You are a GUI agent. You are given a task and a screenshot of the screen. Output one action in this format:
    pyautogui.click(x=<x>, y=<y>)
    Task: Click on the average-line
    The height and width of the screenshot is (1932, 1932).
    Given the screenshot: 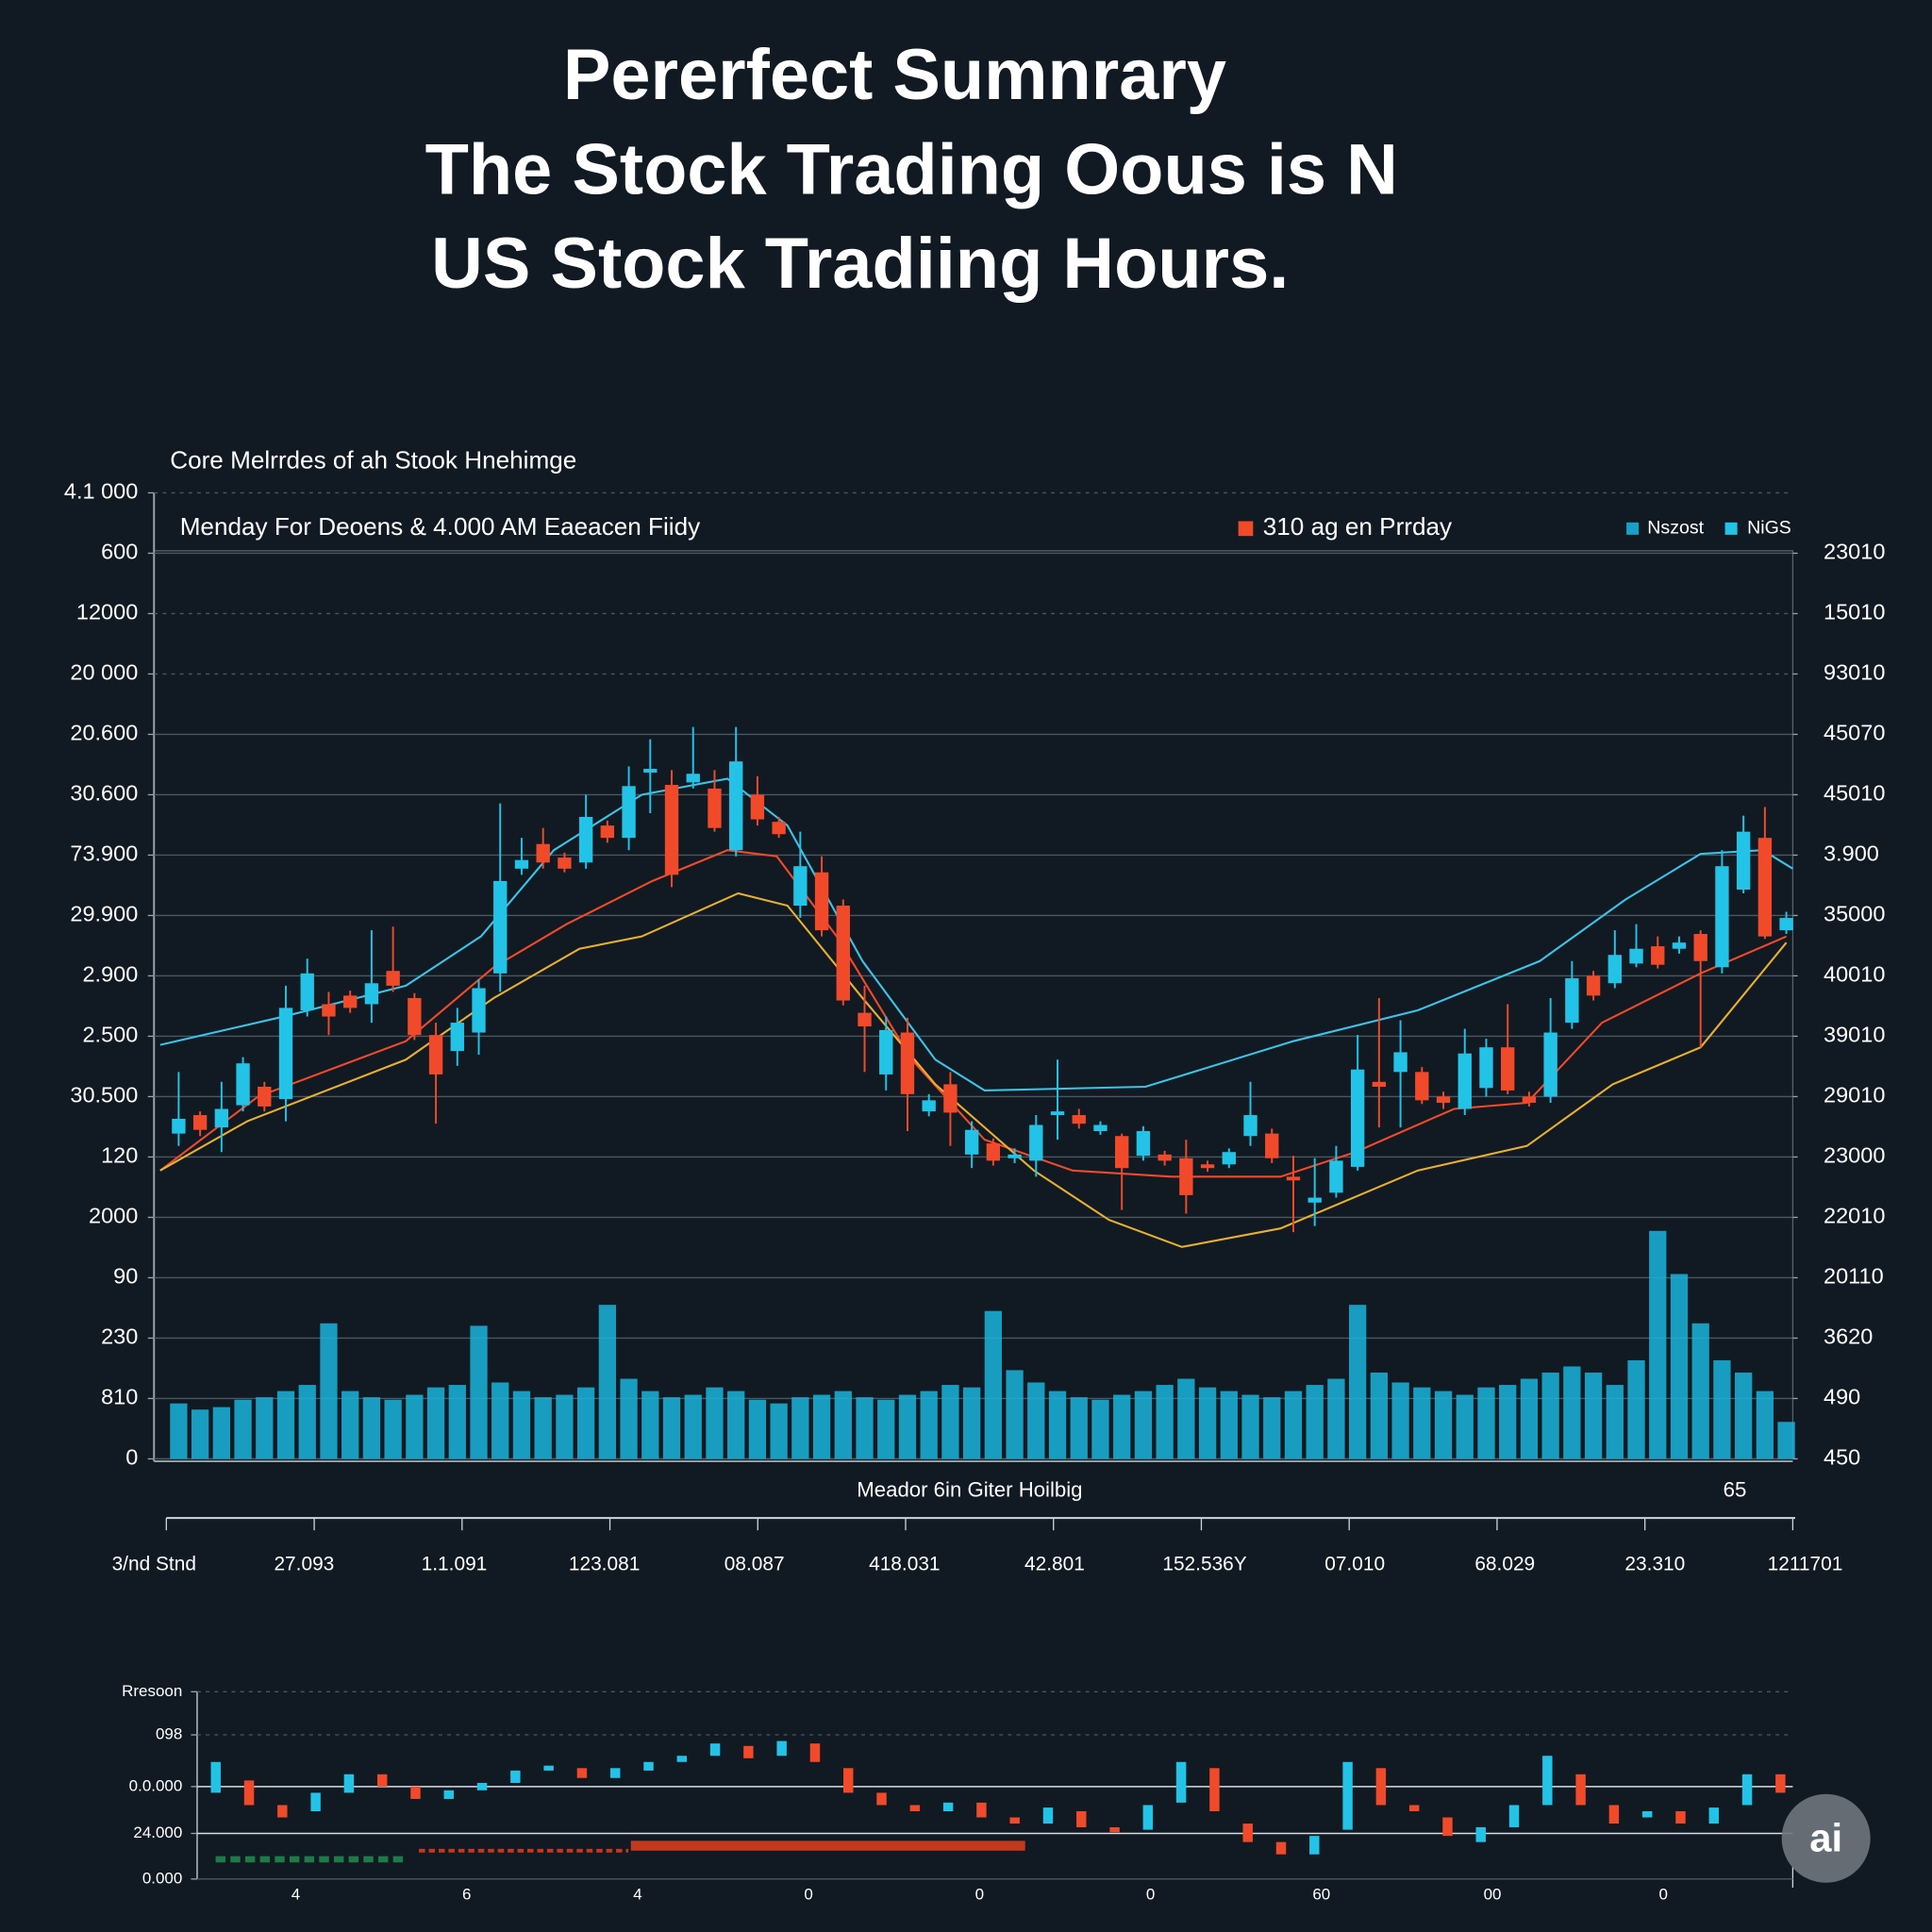 What is the action you would take?
    pyautogui.click(x=976, y=934)
    